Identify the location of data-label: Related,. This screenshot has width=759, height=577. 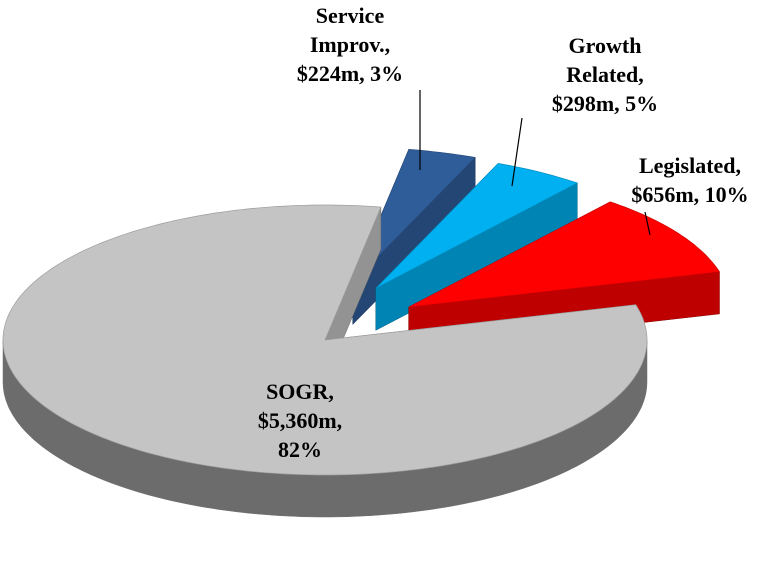
(605, 74).